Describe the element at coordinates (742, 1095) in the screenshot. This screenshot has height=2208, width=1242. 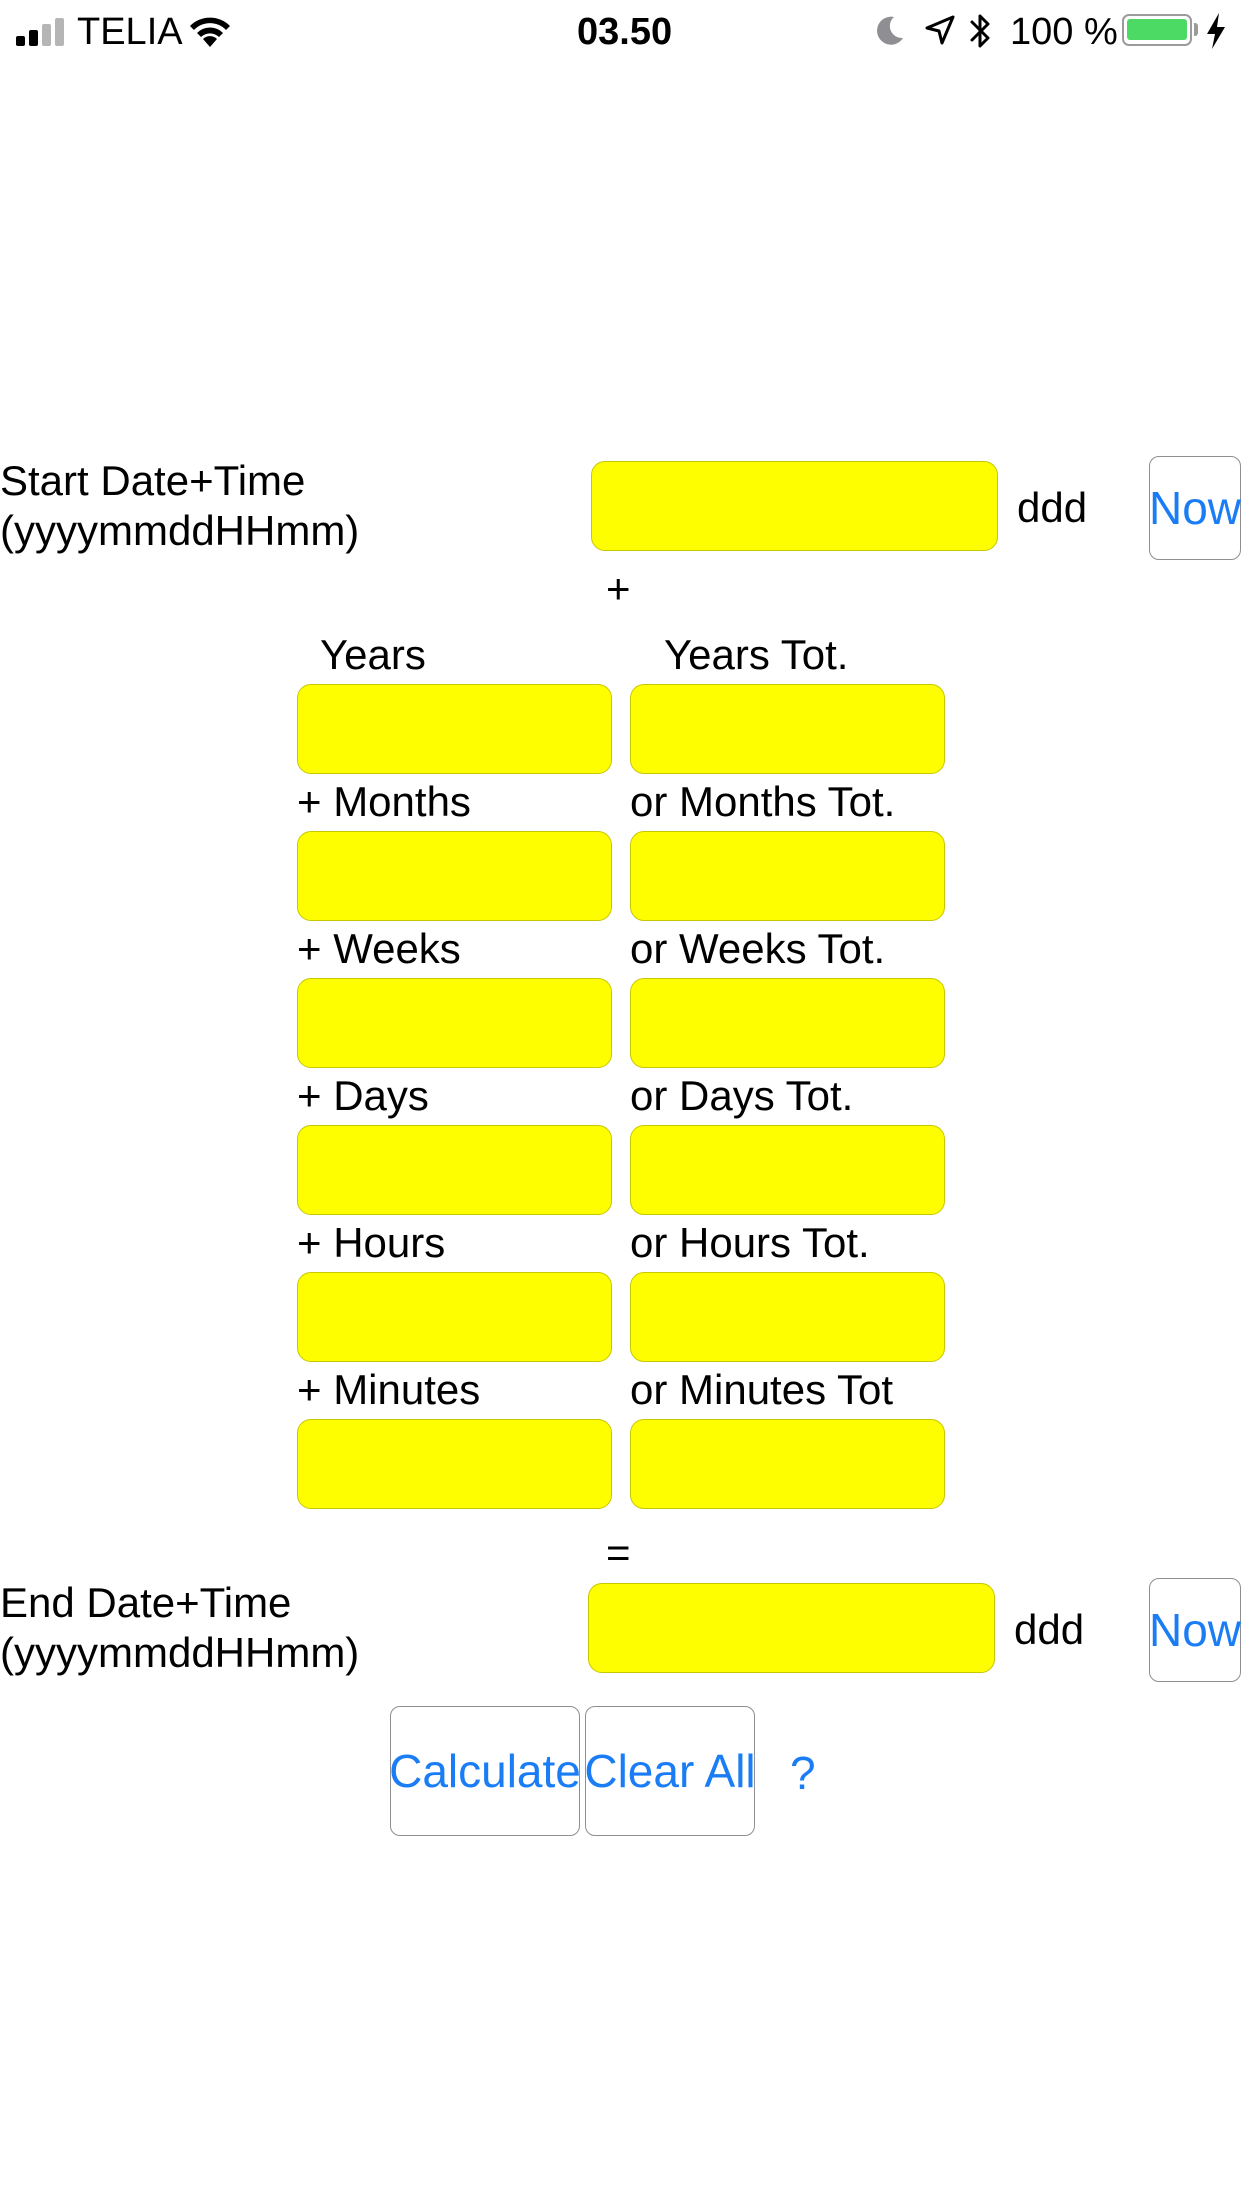
I see `total-label: or Days Tot.` at that location.